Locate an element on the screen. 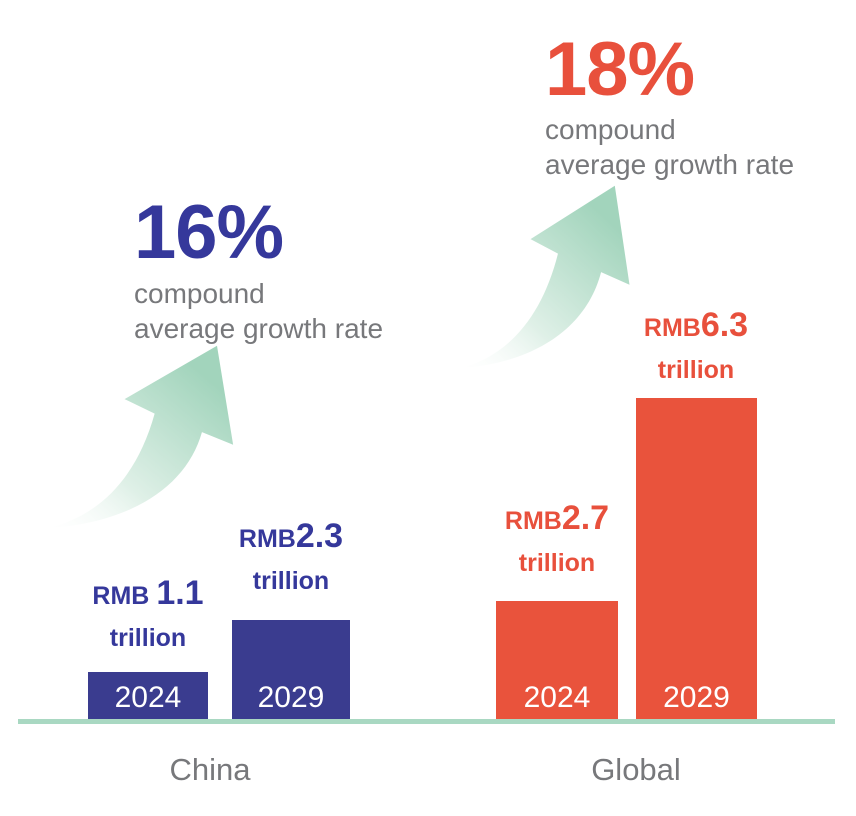 The image size is (856, 816). china-cagr-percent: 16% is located at coordinates (209, 232).